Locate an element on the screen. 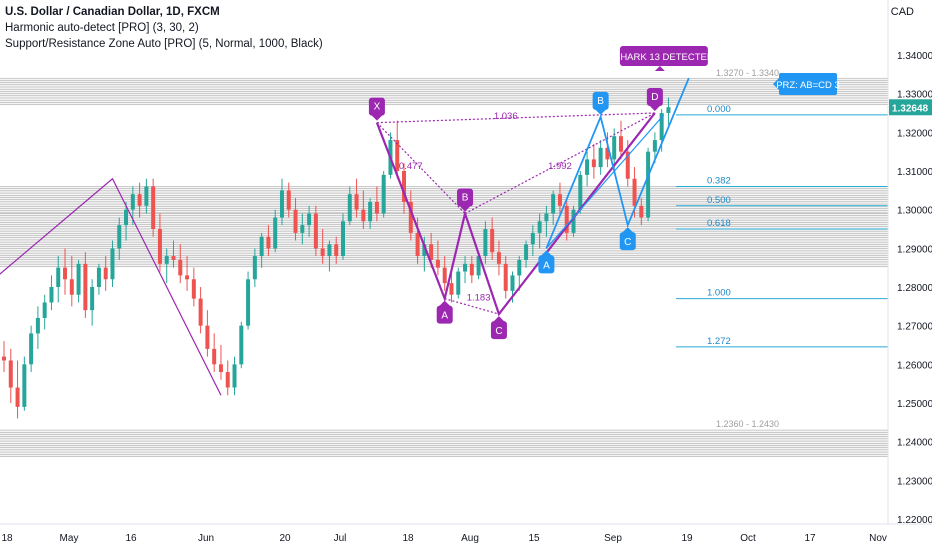  pattern-point-b: B is located at coordinates (465, 200).